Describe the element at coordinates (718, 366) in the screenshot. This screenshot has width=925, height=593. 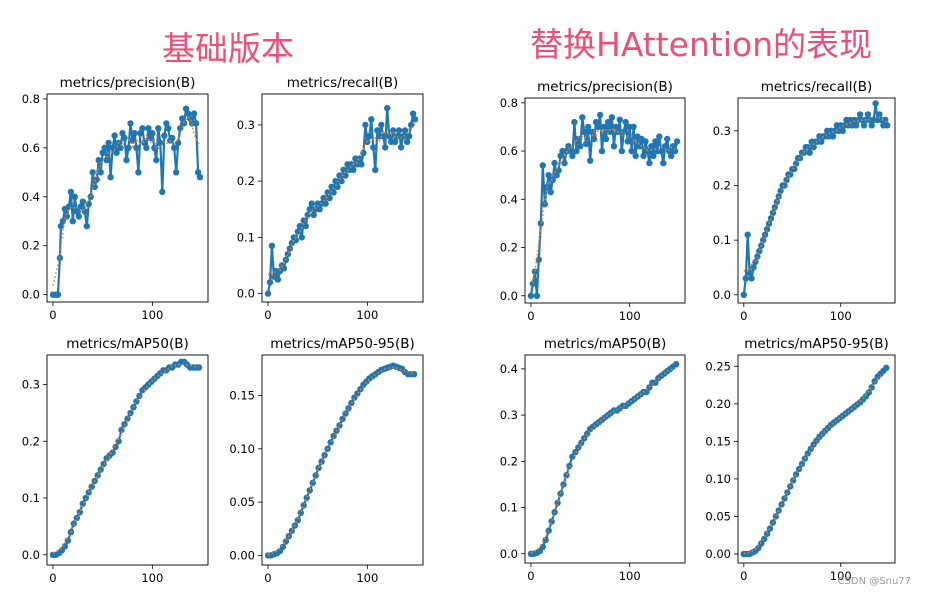
I see `y-tick-label: 0.25` at that location.